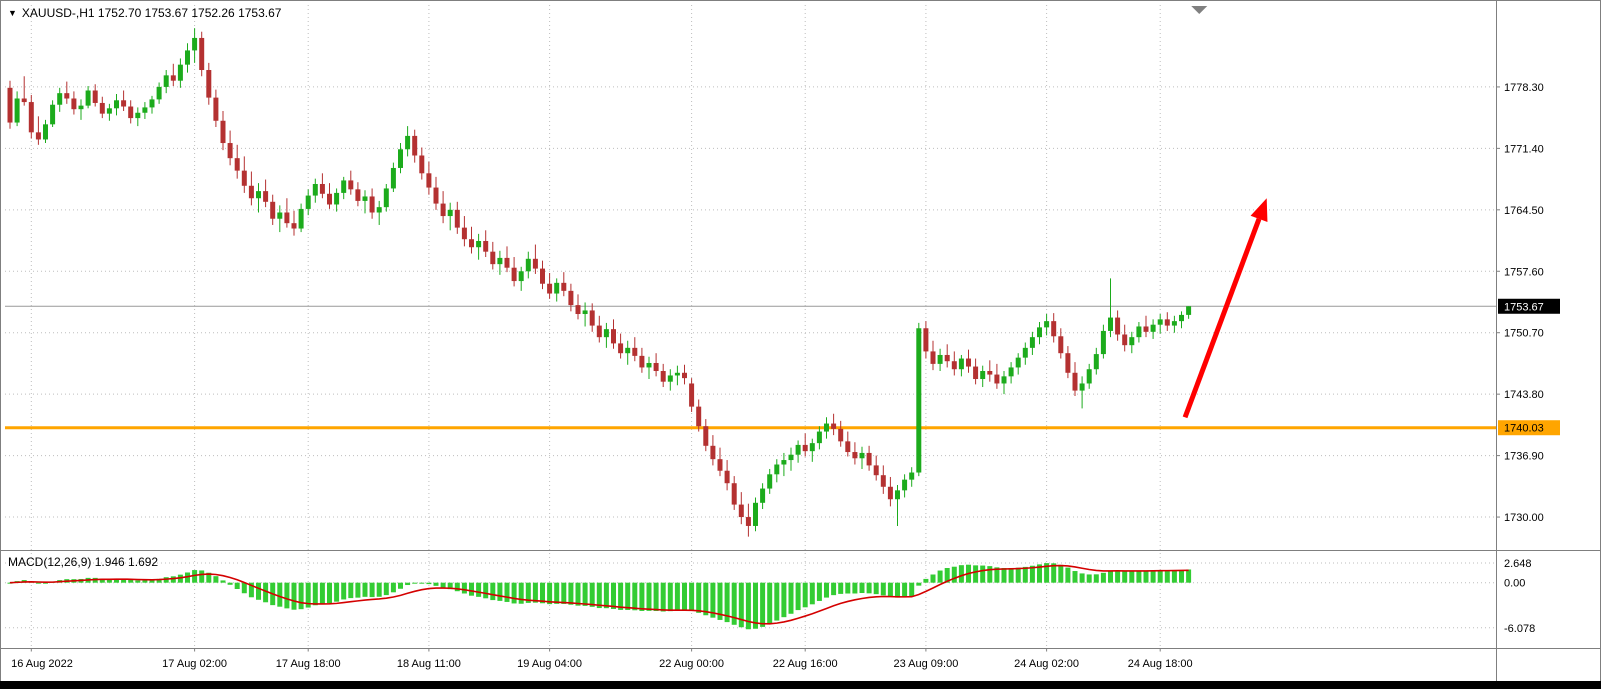 The height and width of the screenshot is (689, 1601). Describe the element at coordinates (1524, 429) in the screenshot. I see `support-price-badge-label: 1740.03` at that location.